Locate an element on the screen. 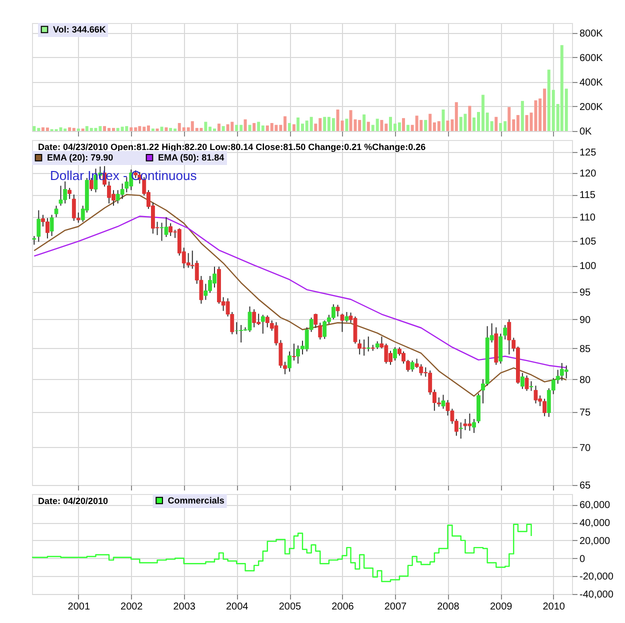  y-tick-label: 80 is located at coordinates (586, 380).